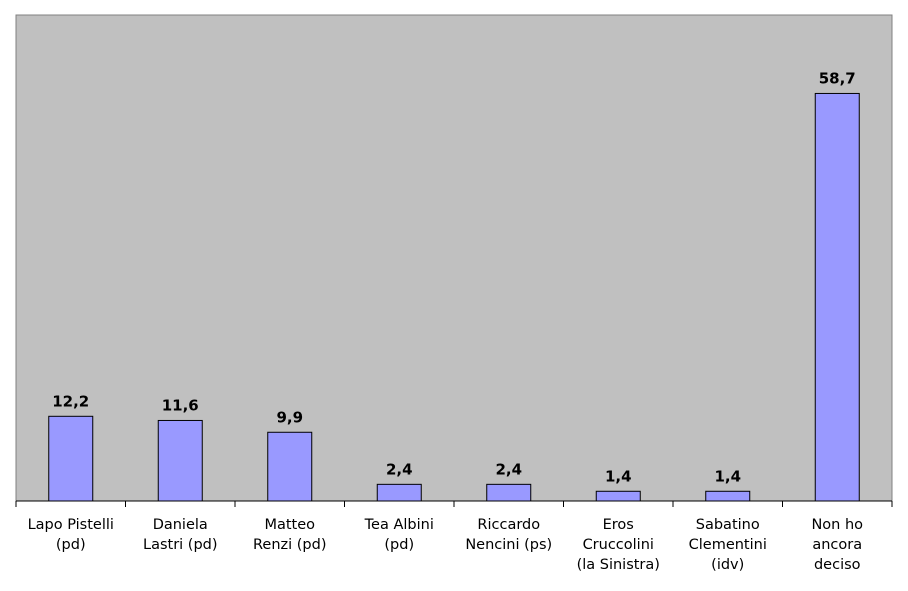  I want to click on x-tick-label: Eros Cruccolini (la Sinistra), so click(618, 545).